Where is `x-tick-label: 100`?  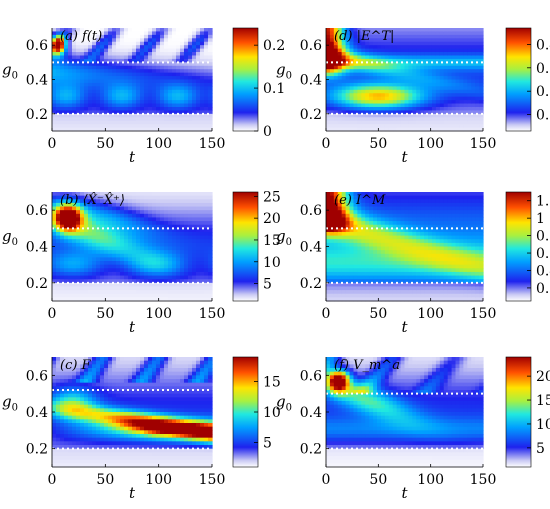 x-tick-label: 100 is located at coordinates (158, 144).